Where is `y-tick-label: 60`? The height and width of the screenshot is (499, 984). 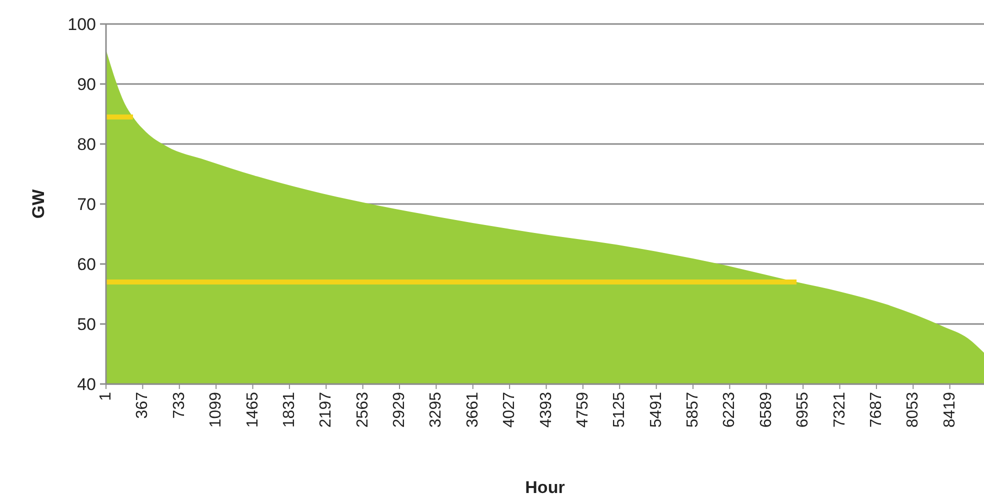
y-tick-label: 60 is located at coordinates (86, 264).